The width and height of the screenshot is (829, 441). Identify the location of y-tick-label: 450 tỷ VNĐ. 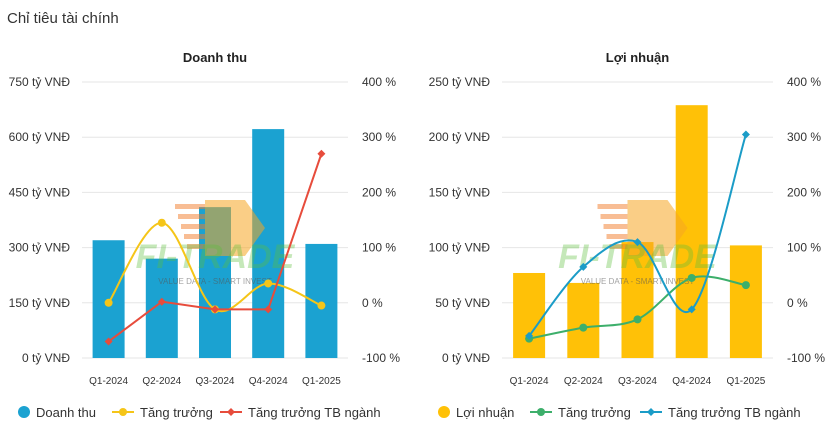
(40, 192).